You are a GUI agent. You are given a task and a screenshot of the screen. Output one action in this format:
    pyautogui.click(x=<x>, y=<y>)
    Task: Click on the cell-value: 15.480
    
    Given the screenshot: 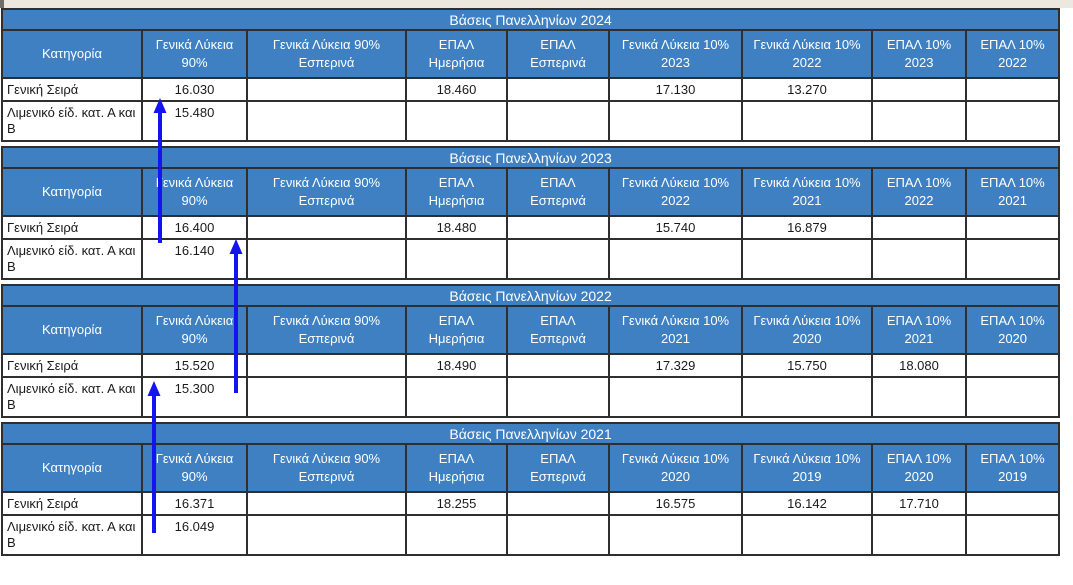 What is the action you would take?
    pyautogui.click(x=194, y=121)
    